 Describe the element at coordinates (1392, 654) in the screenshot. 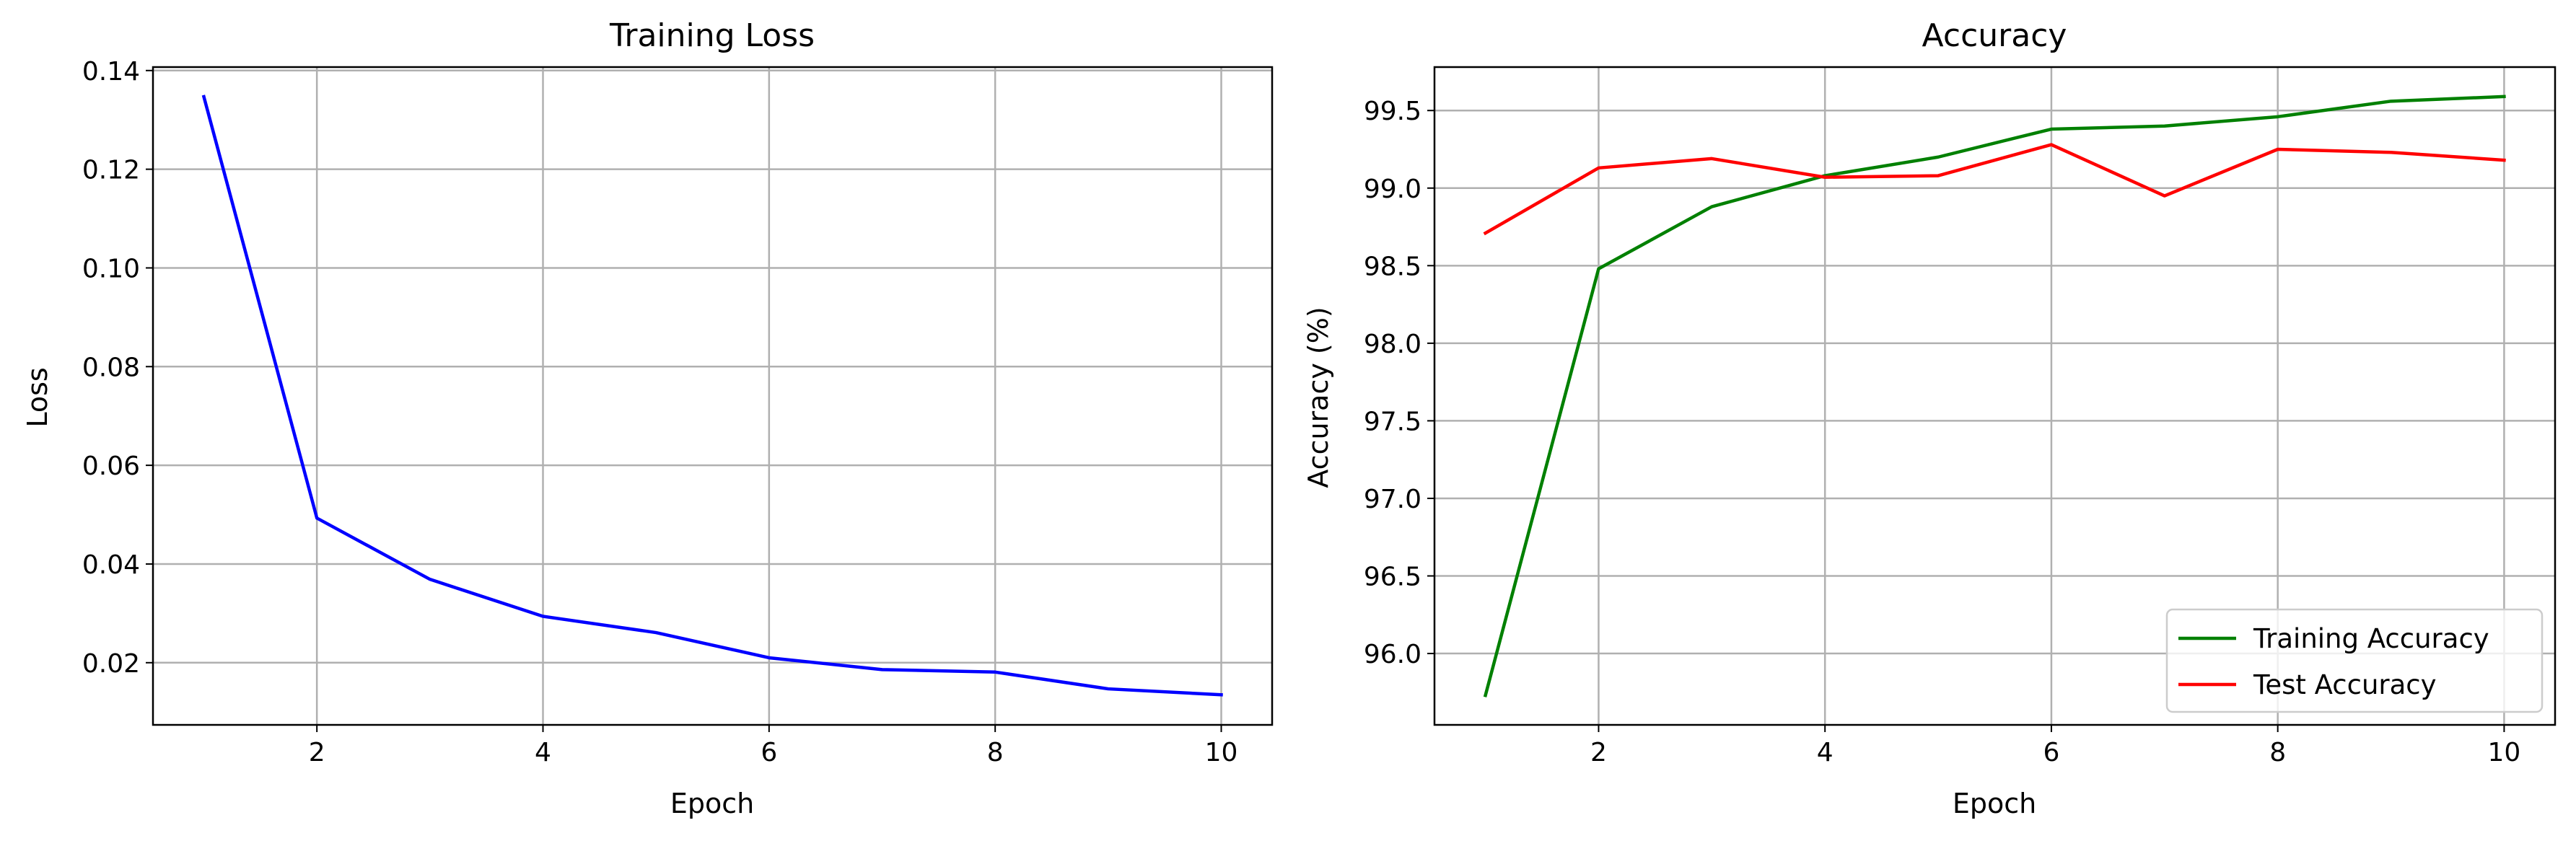

I see `y-tick-label: 96.0` at that location.